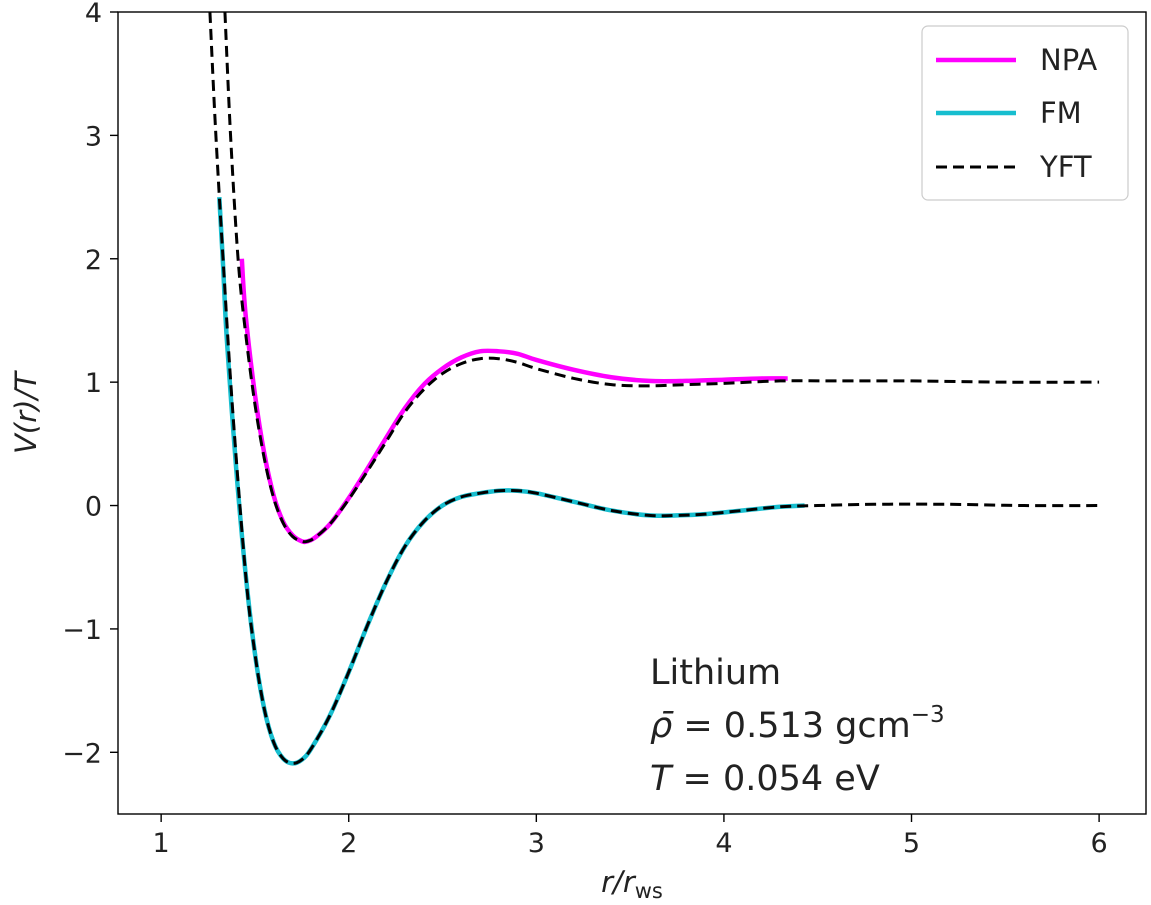 Image resolution: width=1151 pixels, height=905 pixels. What do you see at coordinates (928, 715) in the screenshot?
I see `density-exponent: −3` at bounding box center [928, 715].